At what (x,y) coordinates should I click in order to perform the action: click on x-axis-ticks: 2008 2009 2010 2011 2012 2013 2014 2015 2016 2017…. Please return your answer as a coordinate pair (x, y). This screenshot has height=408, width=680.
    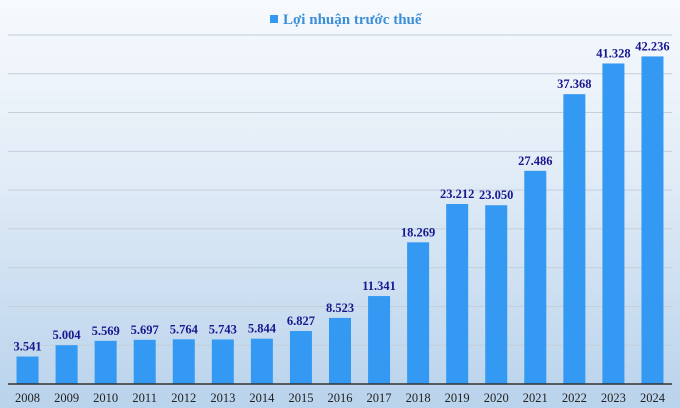
    Looking at the image, I should click on (340, 398).